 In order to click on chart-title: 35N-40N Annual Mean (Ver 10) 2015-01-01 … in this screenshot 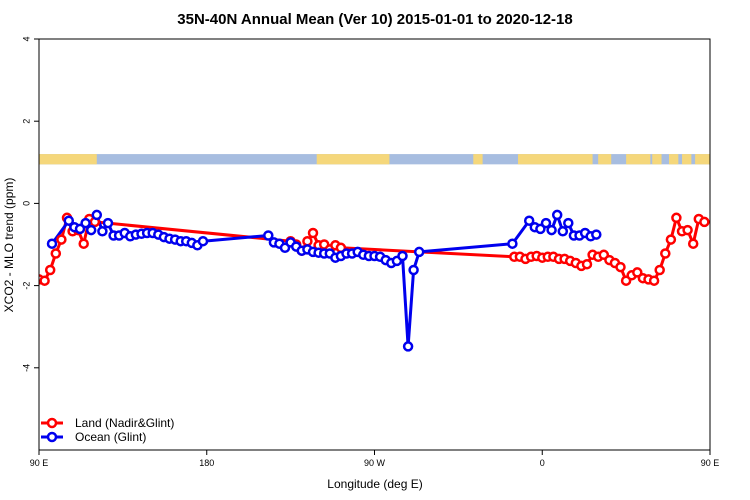, I will do `click(374, 19)`.